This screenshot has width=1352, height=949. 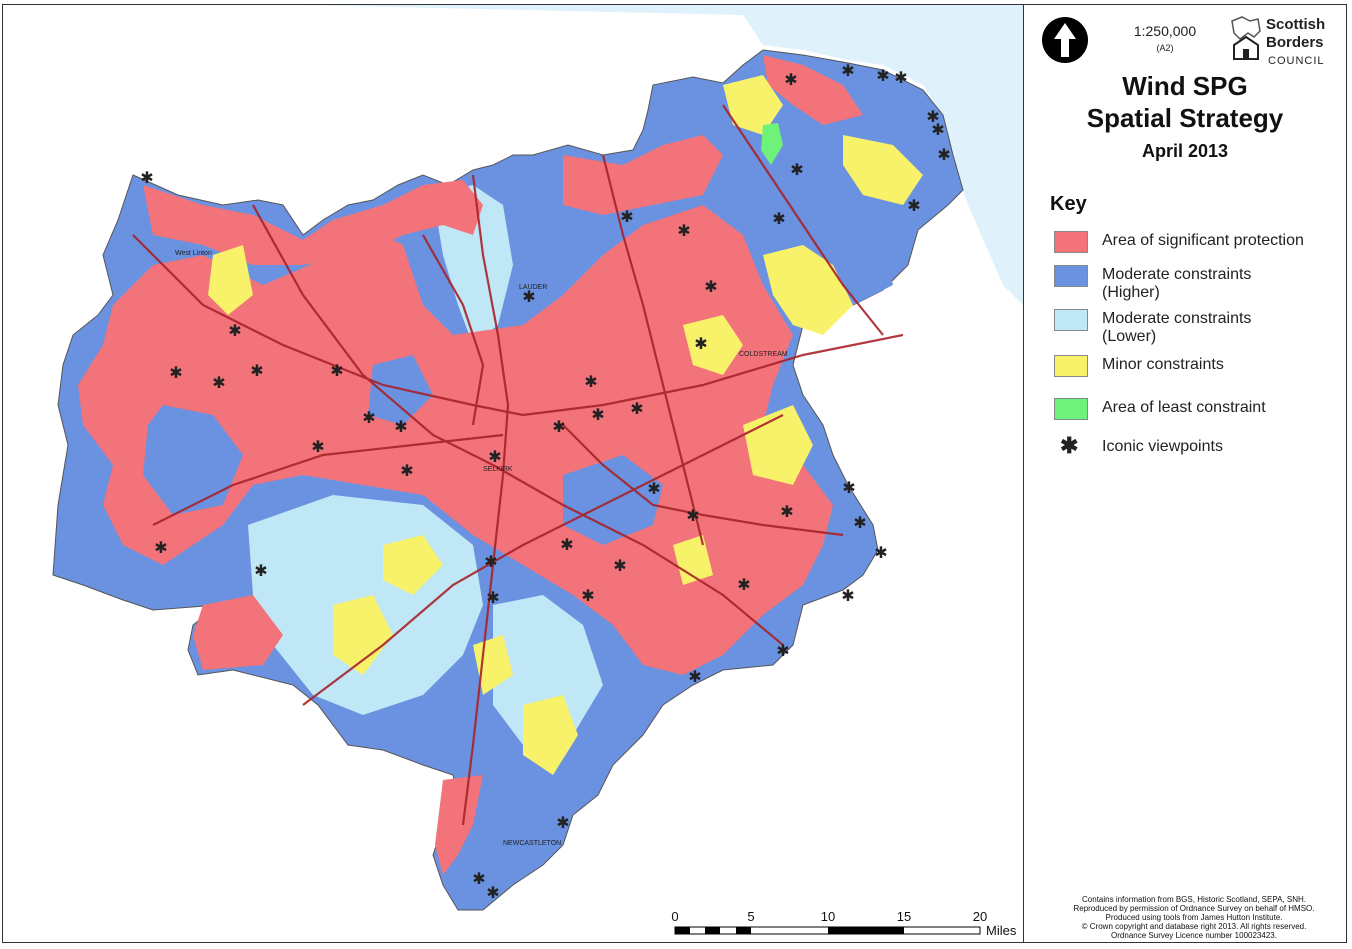 What do you see at coordinates (980, 916) in the screenshot?
I see `scale-bar-label: 20` at bounding box center [980, 916].